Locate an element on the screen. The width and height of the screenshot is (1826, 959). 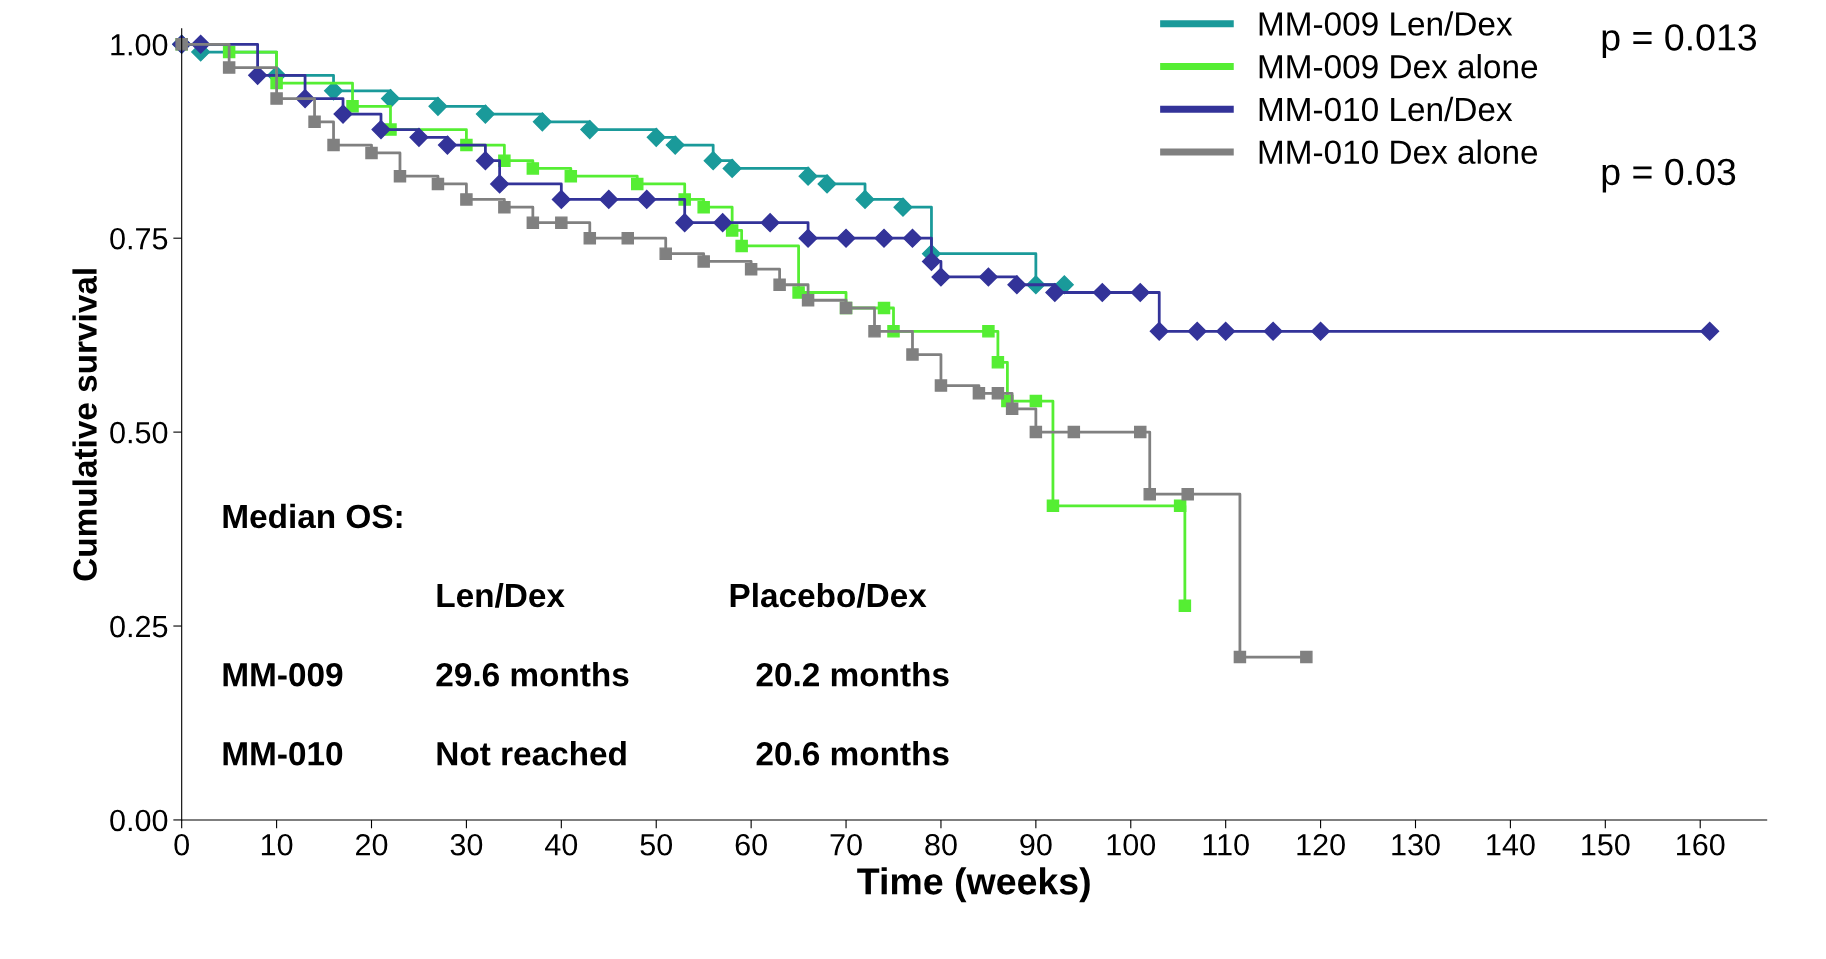
x-tick-label: 30 is located at coordinates (466, 844).